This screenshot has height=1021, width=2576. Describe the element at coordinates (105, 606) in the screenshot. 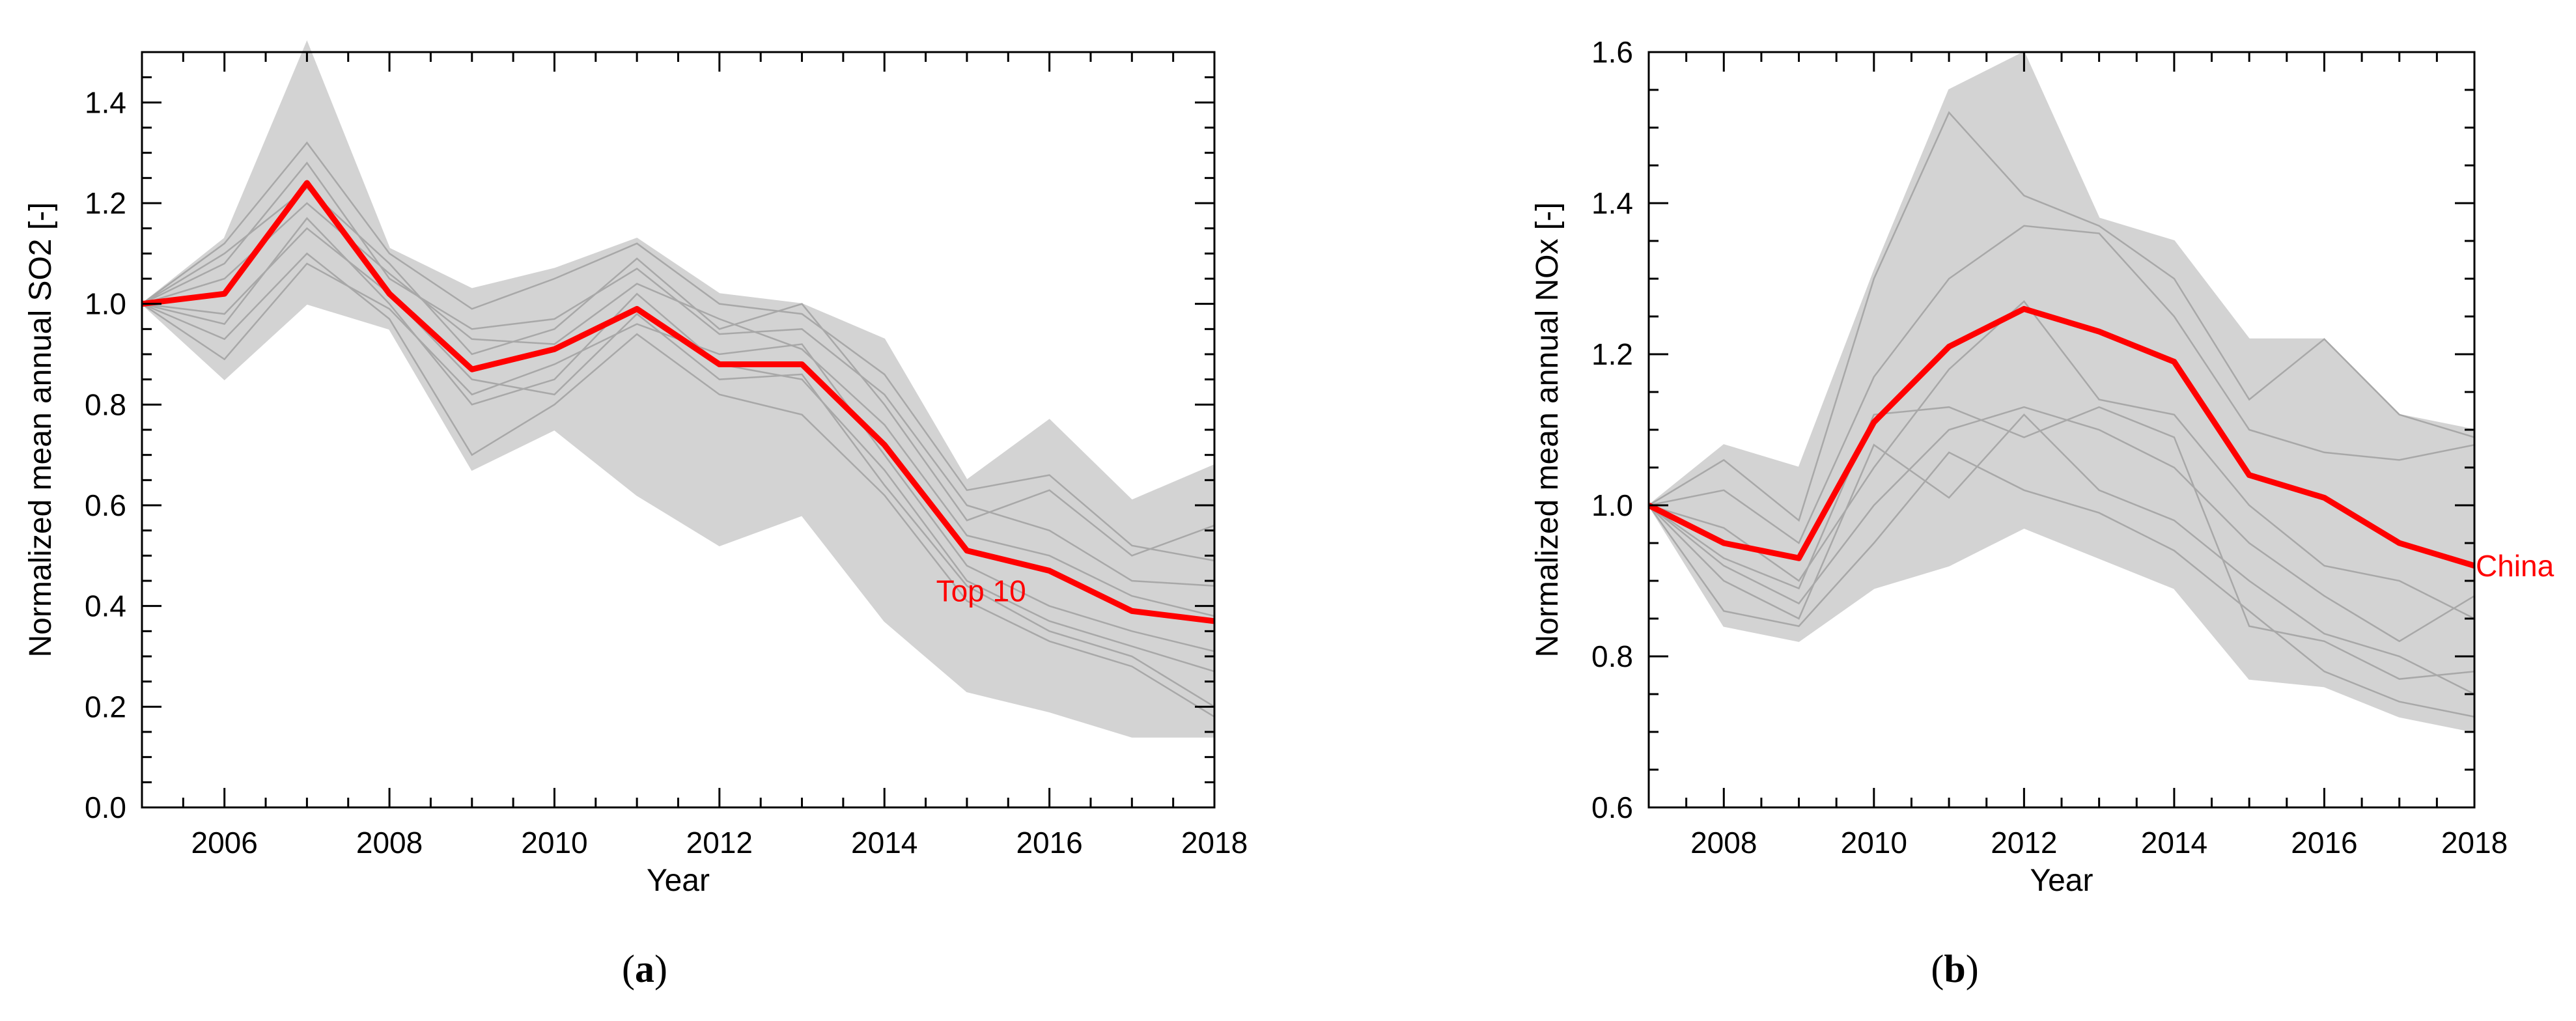

I see `y-tick-label: 0.4` at that location.